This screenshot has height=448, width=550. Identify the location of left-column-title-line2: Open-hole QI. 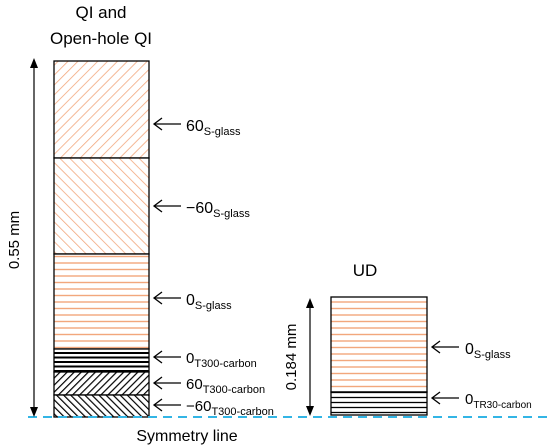
(101, 38).